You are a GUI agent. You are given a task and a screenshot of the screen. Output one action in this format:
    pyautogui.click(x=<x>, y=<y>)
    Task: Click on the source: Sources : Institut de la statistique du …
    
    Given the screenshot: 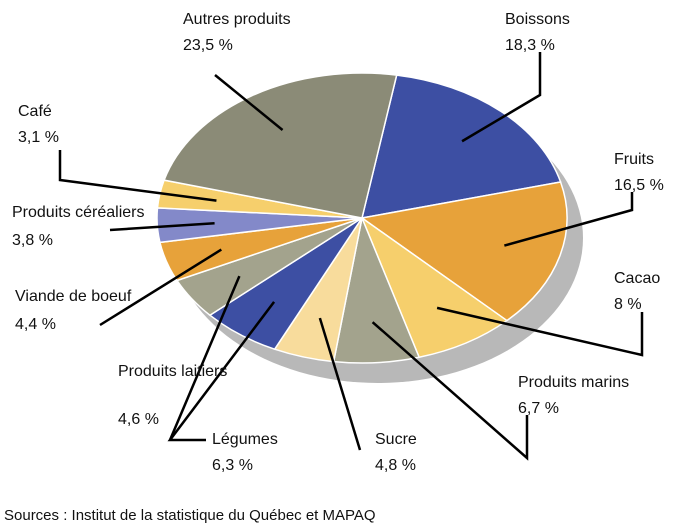 What is the action you would take?
    pyautogui.click(x=190, y=515)
    